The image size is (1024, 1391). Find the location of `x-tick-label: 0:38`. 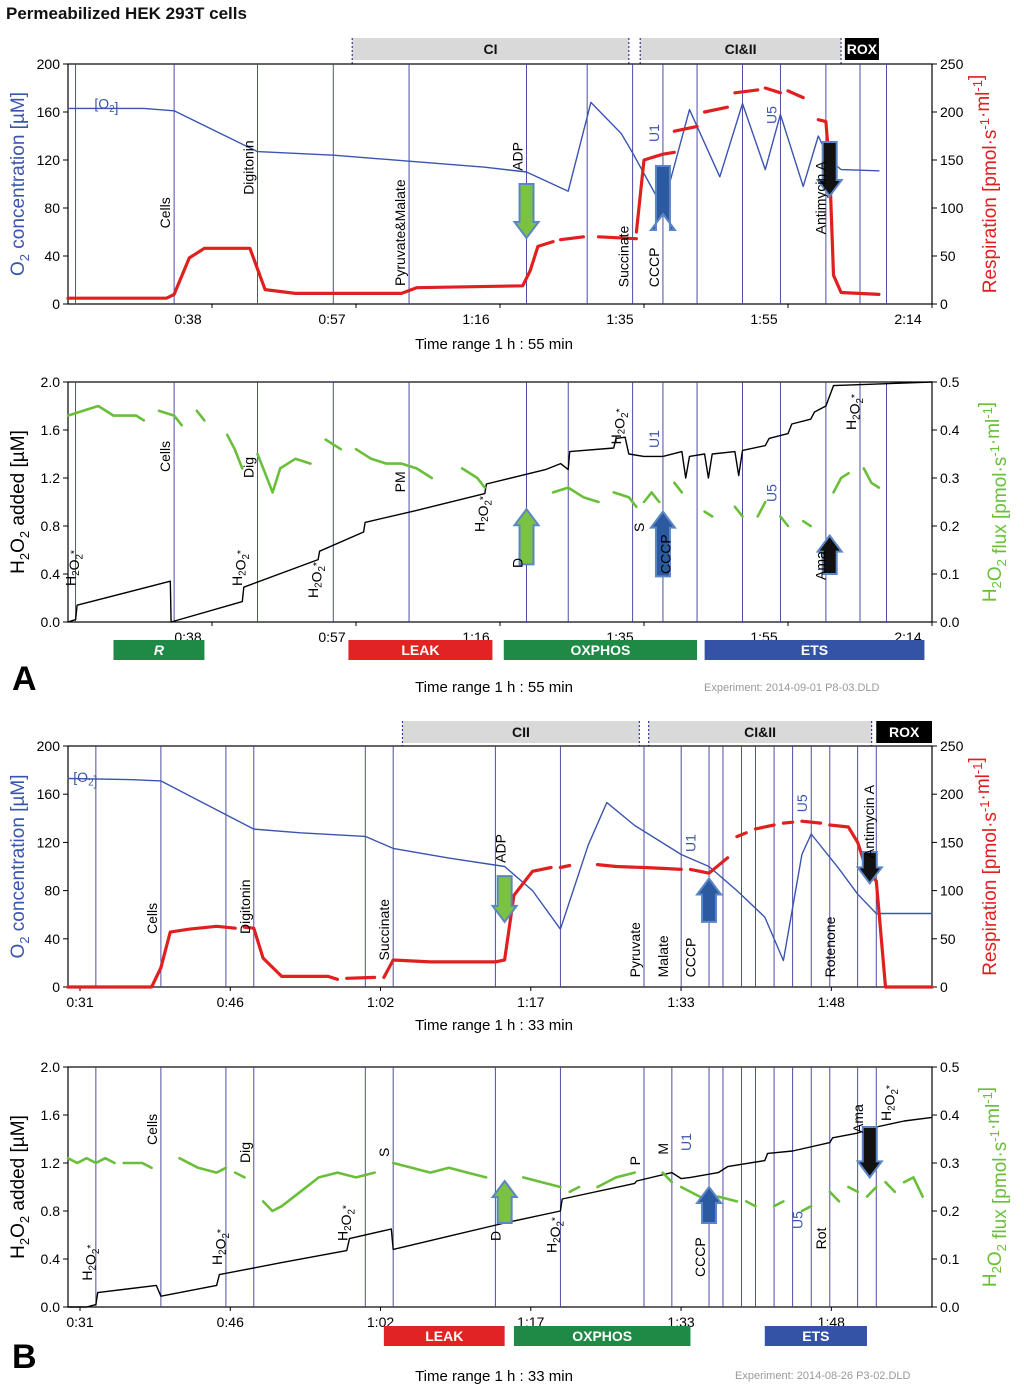

x-tick-label: 0:38 is located at coordinates (187, 319).